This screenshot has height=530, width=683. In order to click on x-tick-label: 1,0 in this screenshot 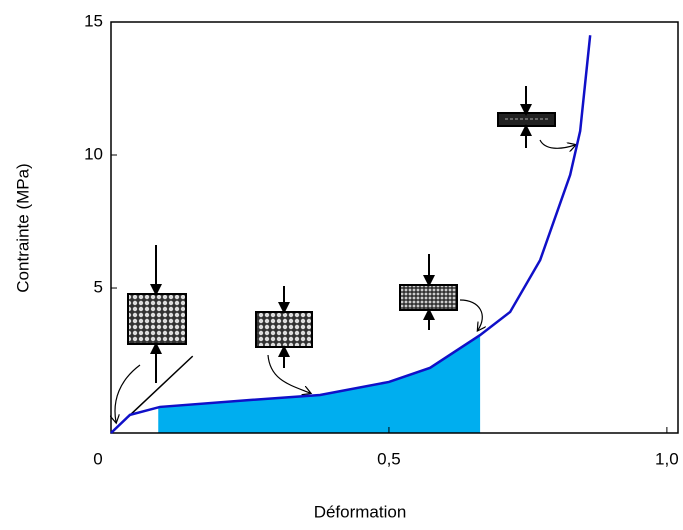, I will do `click(667, 458)`.